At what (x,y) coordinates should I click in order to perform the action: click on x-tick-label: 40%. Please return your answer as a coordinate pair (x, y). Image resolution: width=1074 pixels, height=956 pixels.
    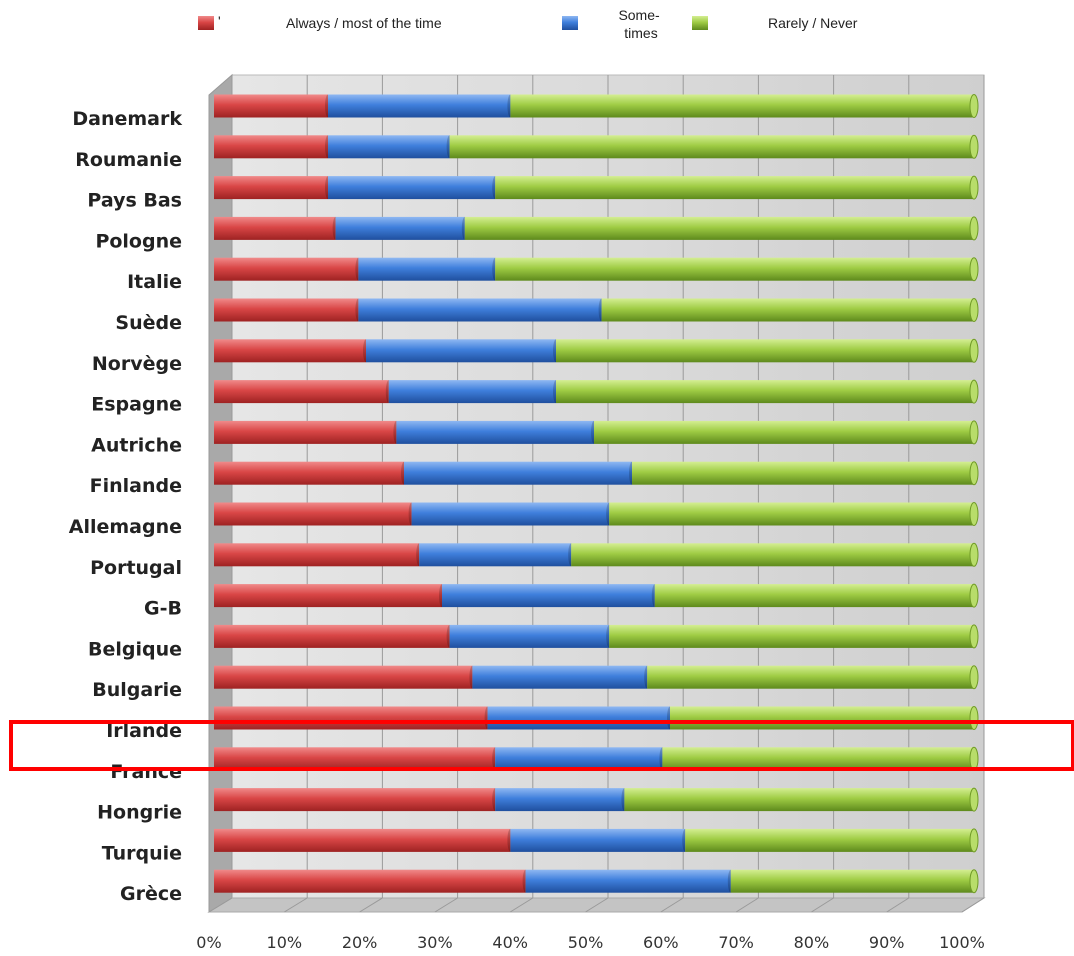
    Looking at the image, I should click on (510, 942).